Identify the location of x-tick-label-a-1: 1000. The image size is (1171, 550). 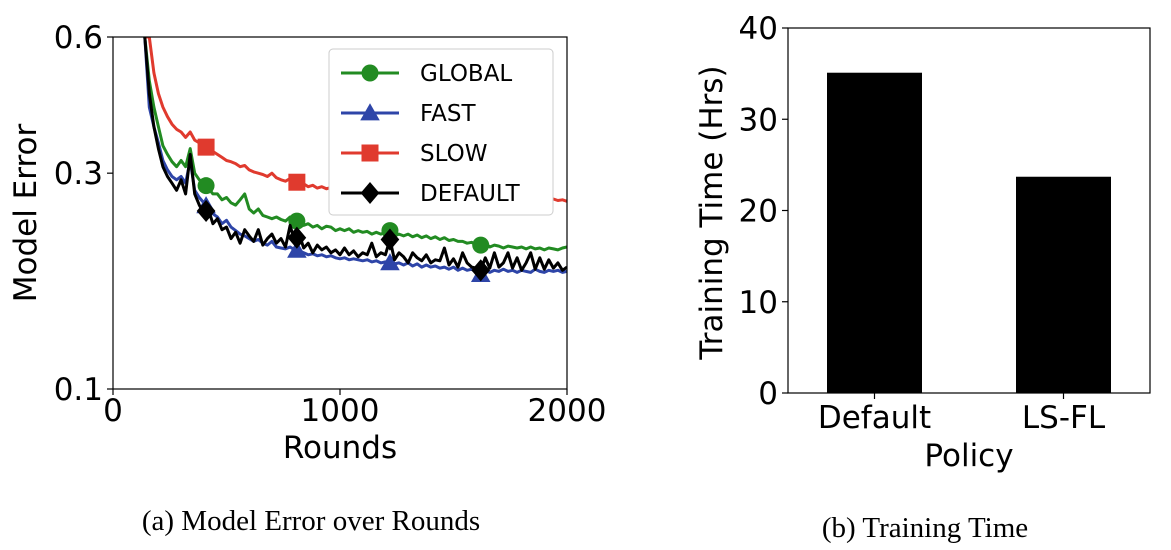
(340, 411).